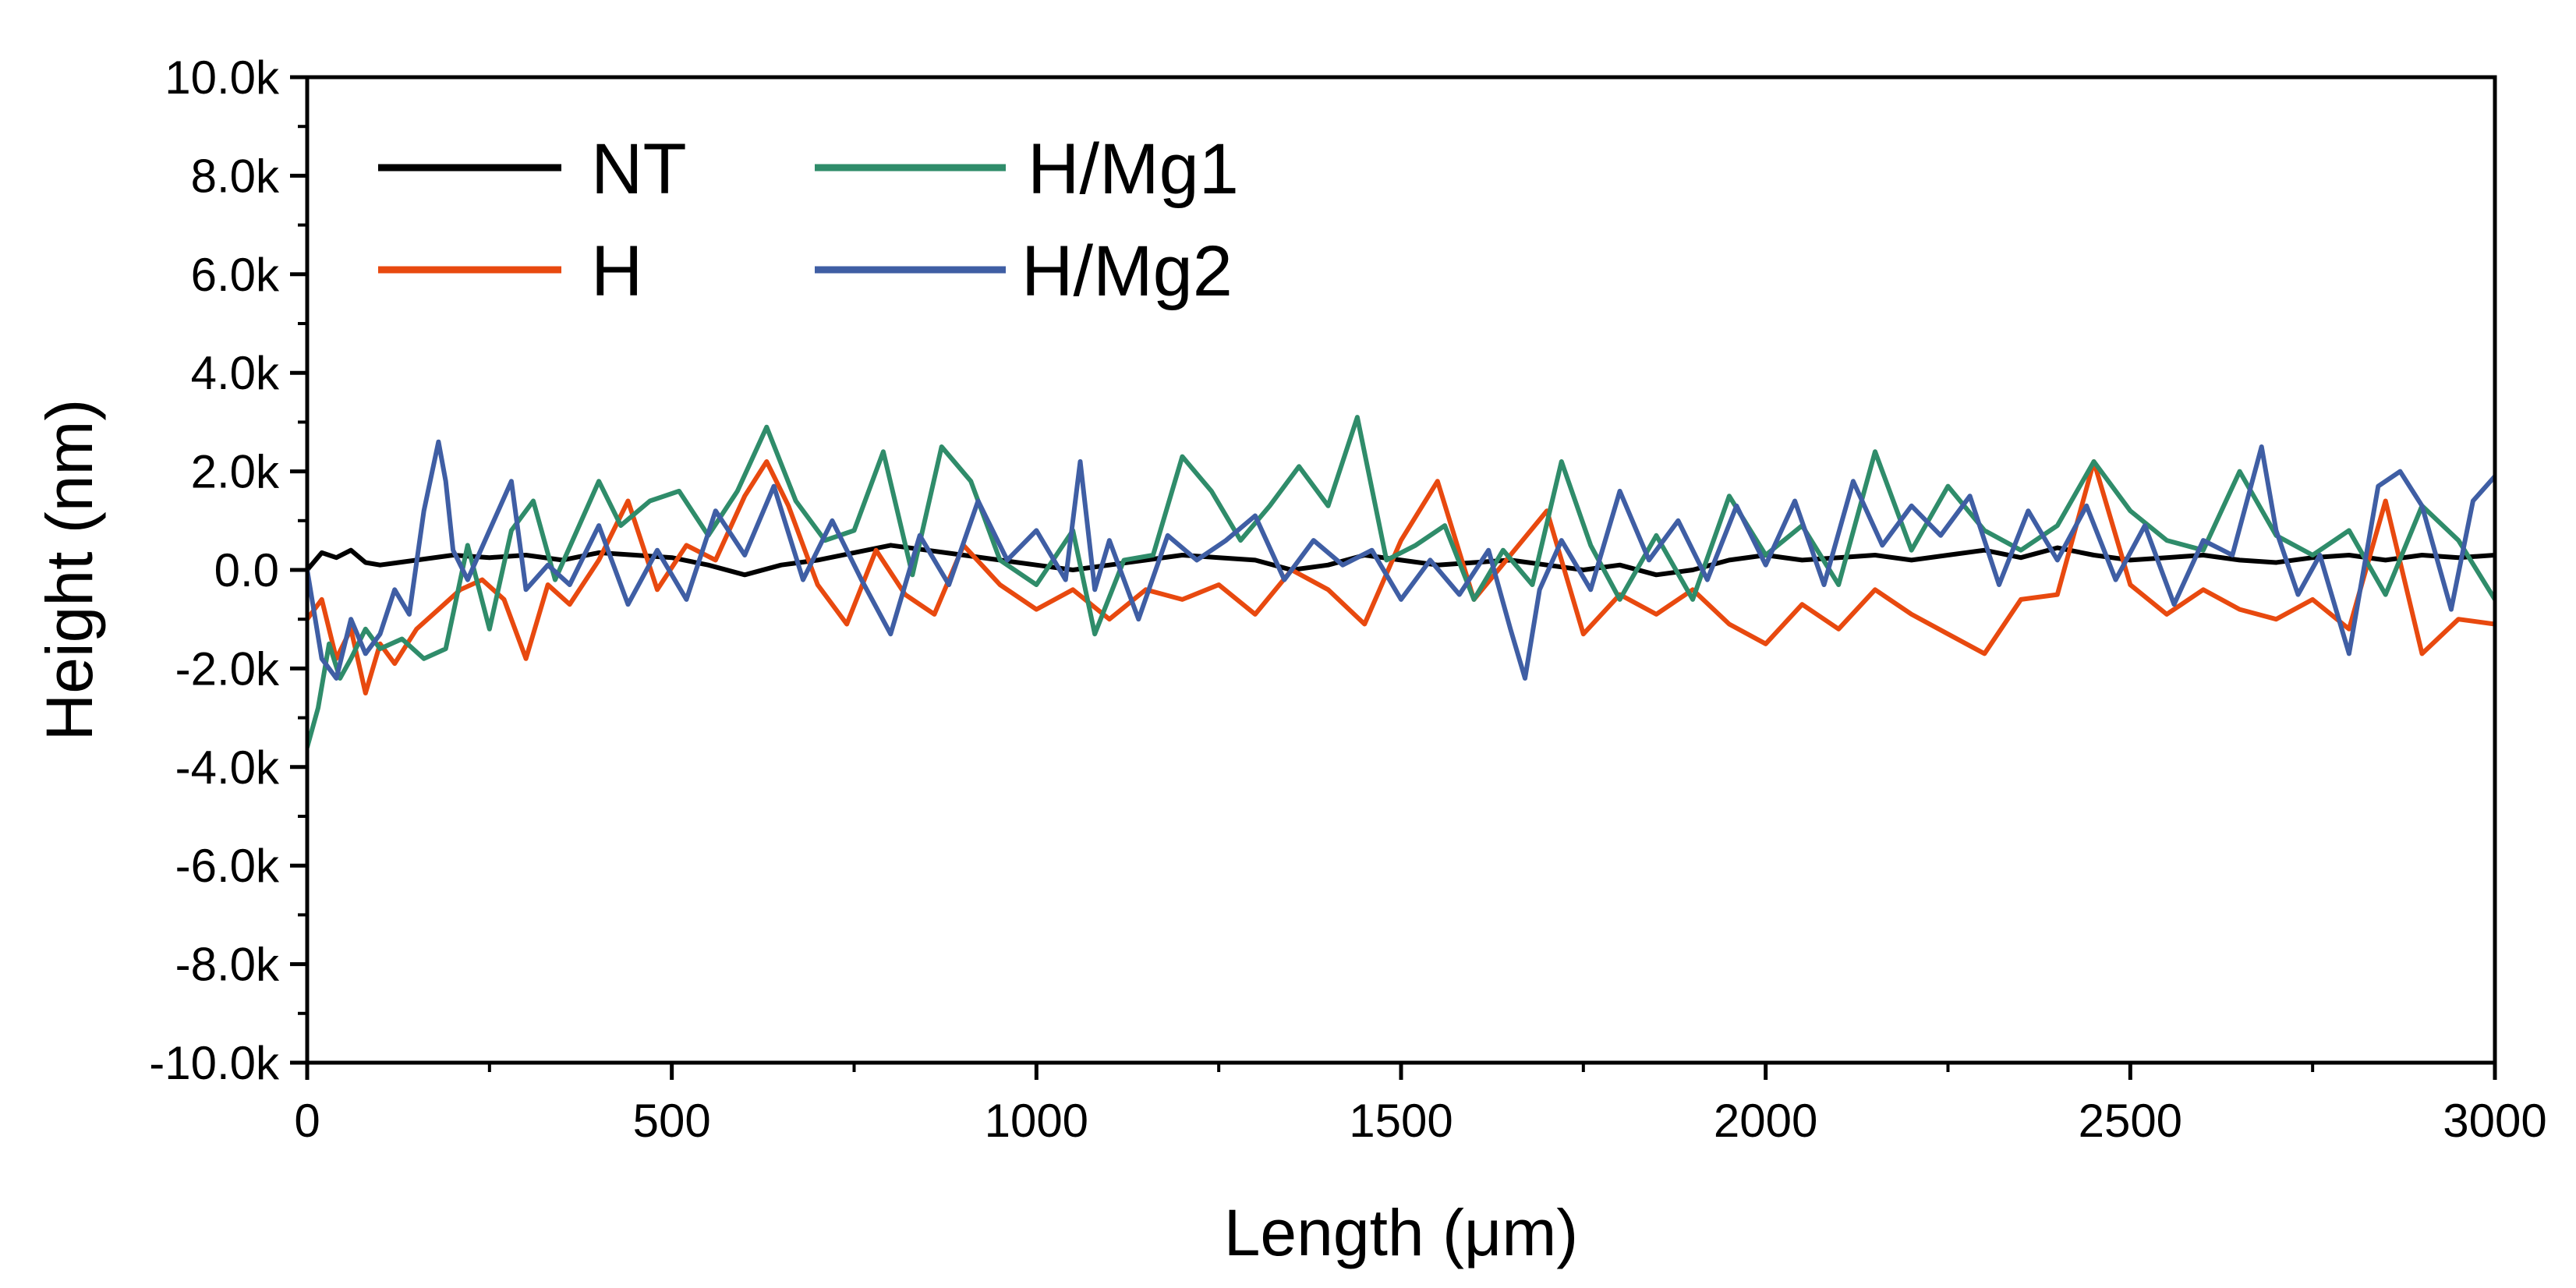 Image resolution: width=2576 pixels, height=1288 pixels. I want to click on x-tick-label: 2000, so click(1765, 1121).